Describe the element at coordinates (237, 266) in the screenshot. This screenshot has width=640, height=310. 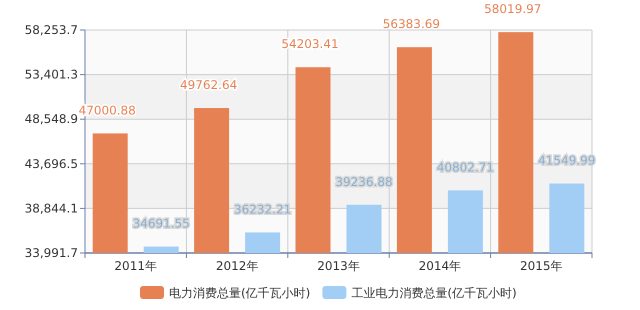
I see `x-tick-label: 2012年` at that location.